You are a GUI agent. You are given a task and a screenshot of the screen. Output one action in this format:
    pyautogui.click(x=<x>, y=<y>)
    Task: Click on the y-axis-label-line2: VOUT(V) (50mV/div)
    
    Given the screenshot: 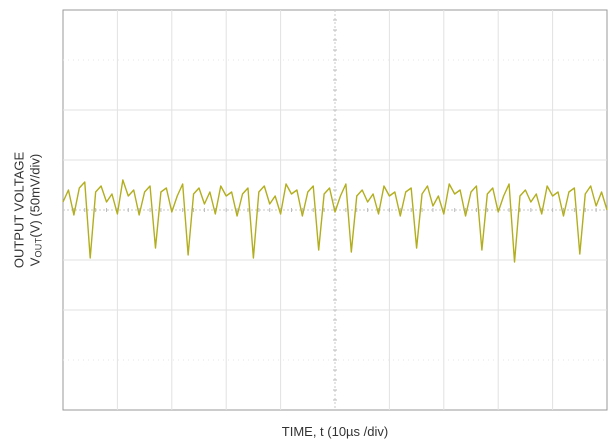 What is the action you would take?
    pyautogui.click(x=37, y=210)
    